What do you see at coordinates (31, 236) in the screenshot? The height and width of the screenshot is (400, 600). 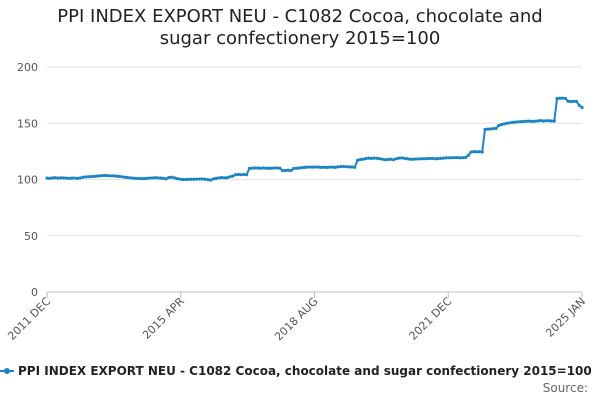 I see `y-tick-label: 50` at bounding box center [31, 236].